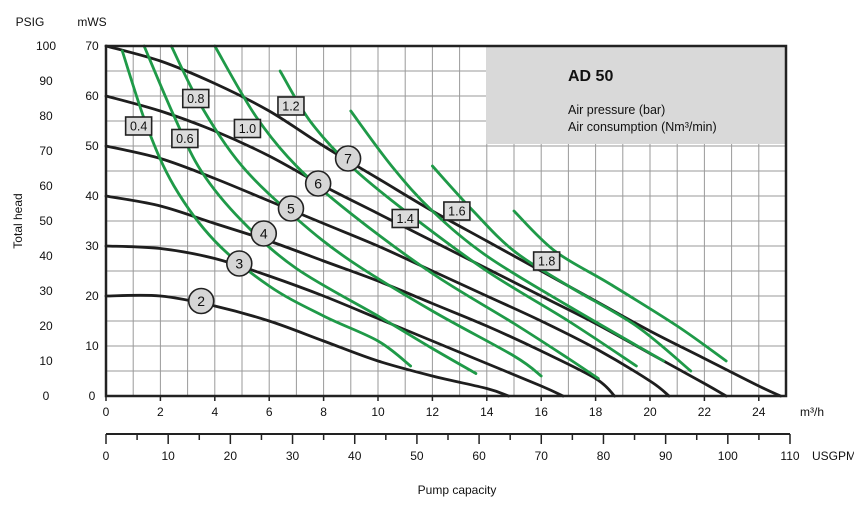 This screenshot has height=515, width=854. What do you see at coordinates (92, 46) in the screenshot?
I see `y-tick-label-mws: 70` at bounding box center [92, 46].